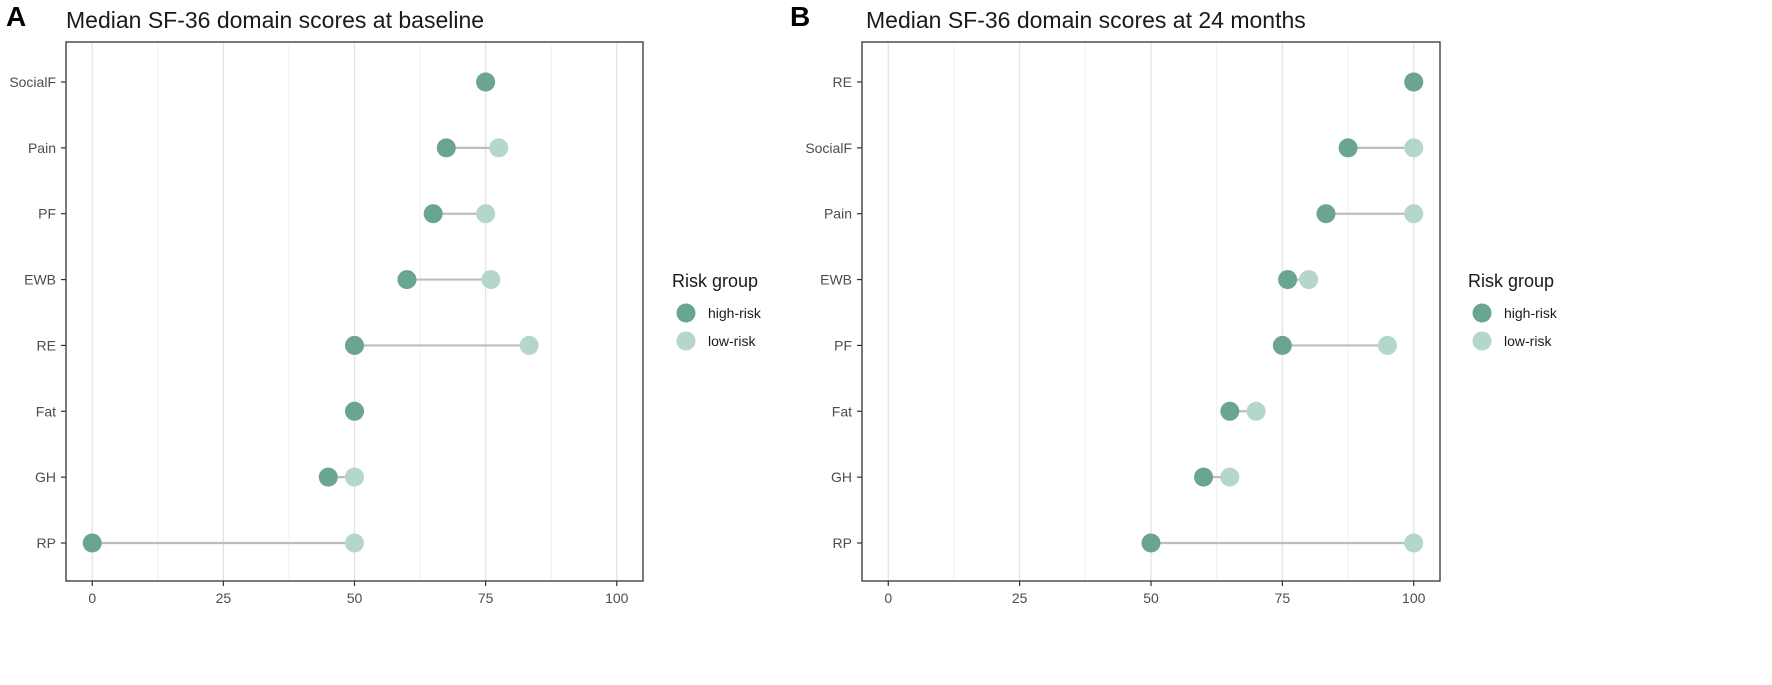 This screenshot has height=685, width=1772. Describe the element at coordinates (800, 16) in the screenshot. I see `panel-letter: B` at that location.